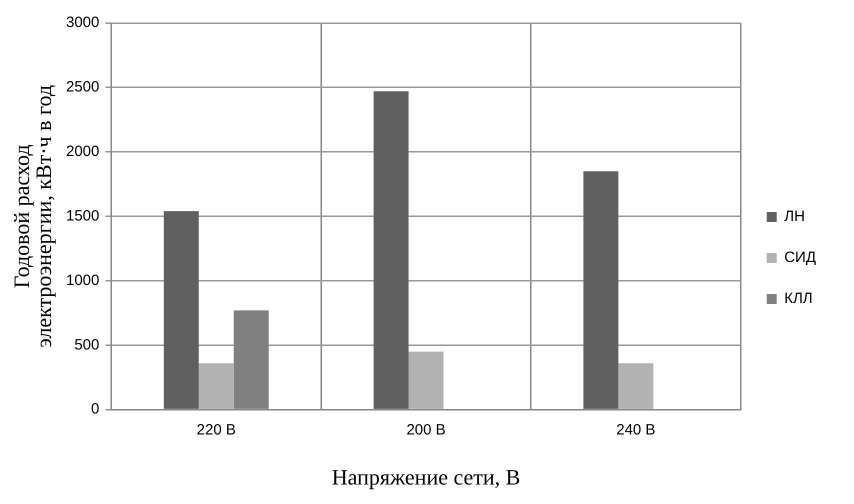  I want to click on y-tick-label: 1000, so click(83, 280).